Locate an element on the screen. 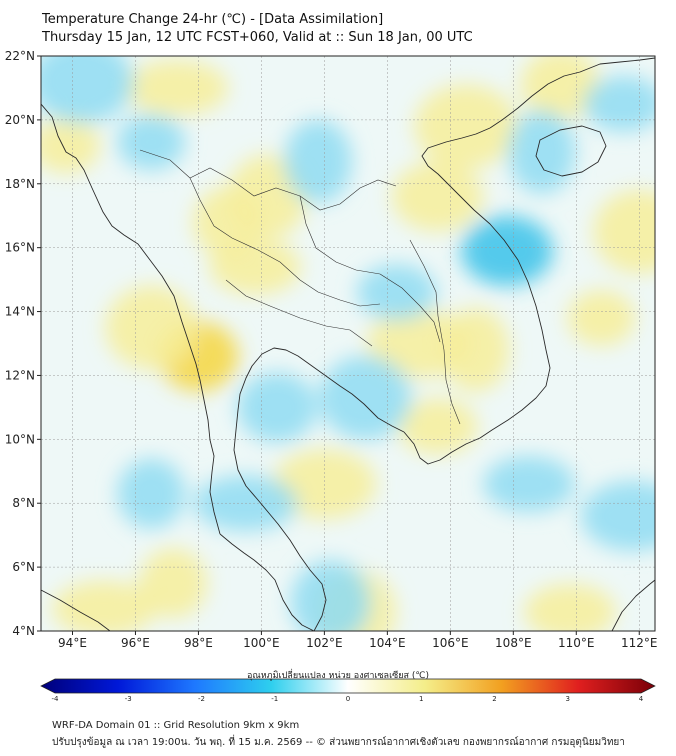 The width and height of the screenshot is (676, 756). lat-tick-label: 18°N is located at coordinates (20, 184).